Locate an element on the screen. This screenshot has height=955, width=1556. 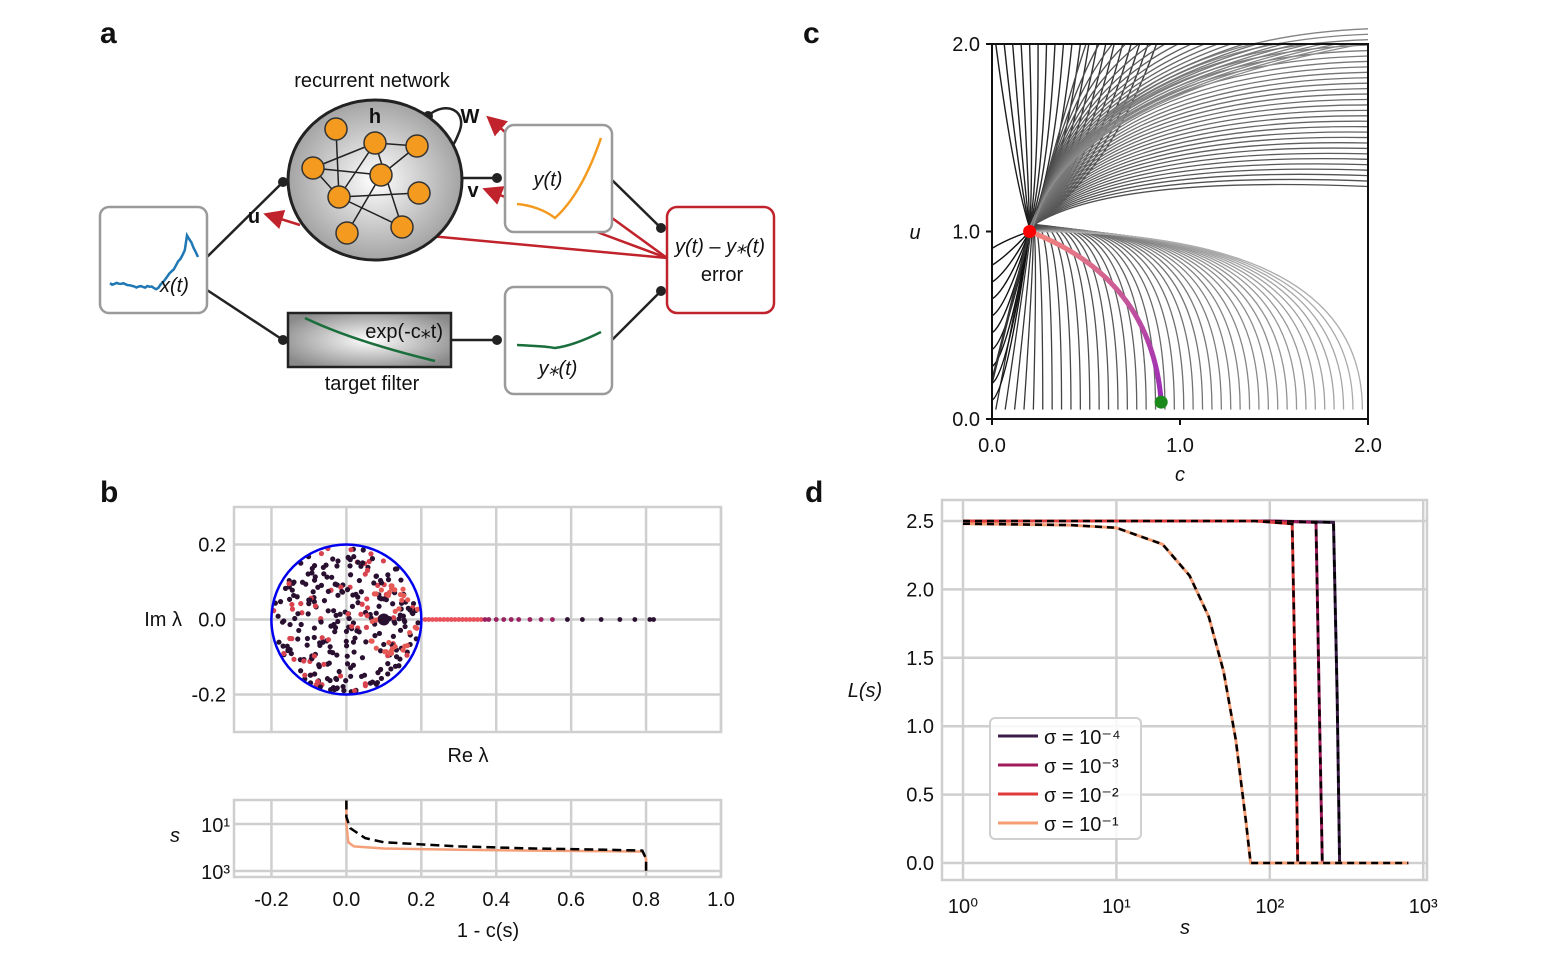
c-ytick-label: 1.0 is located at coordinates (966, 233).